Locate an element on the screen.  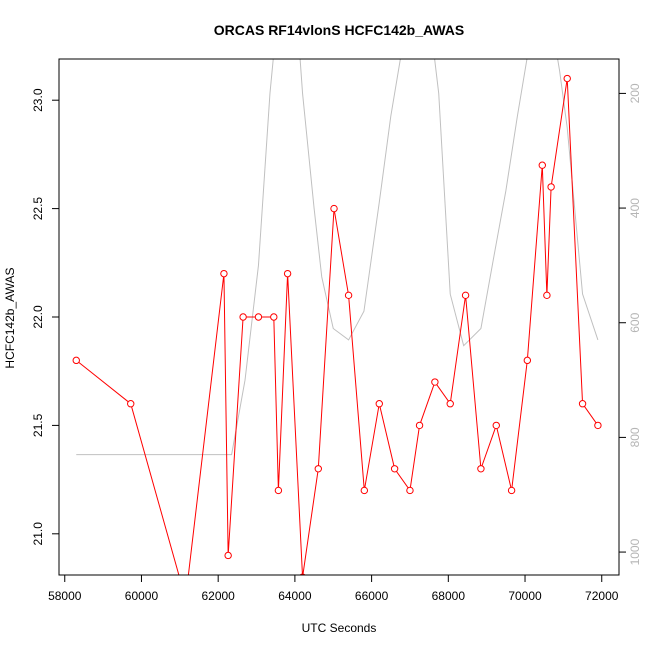
y-tick-label: 22.0 is located at coordinates (38, 317).